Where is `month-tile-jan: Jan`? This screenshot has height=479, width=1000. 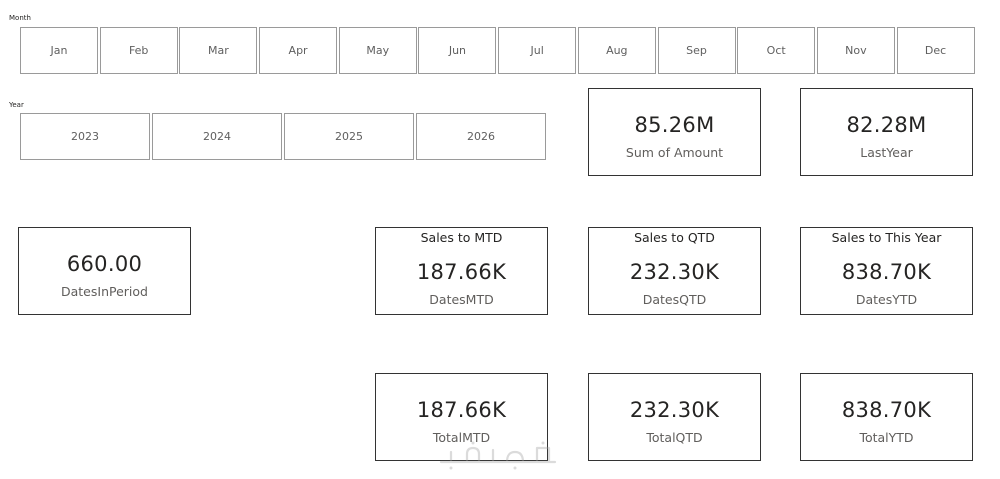
month-tile-jan: Jan is located at coordinates (59, 50).